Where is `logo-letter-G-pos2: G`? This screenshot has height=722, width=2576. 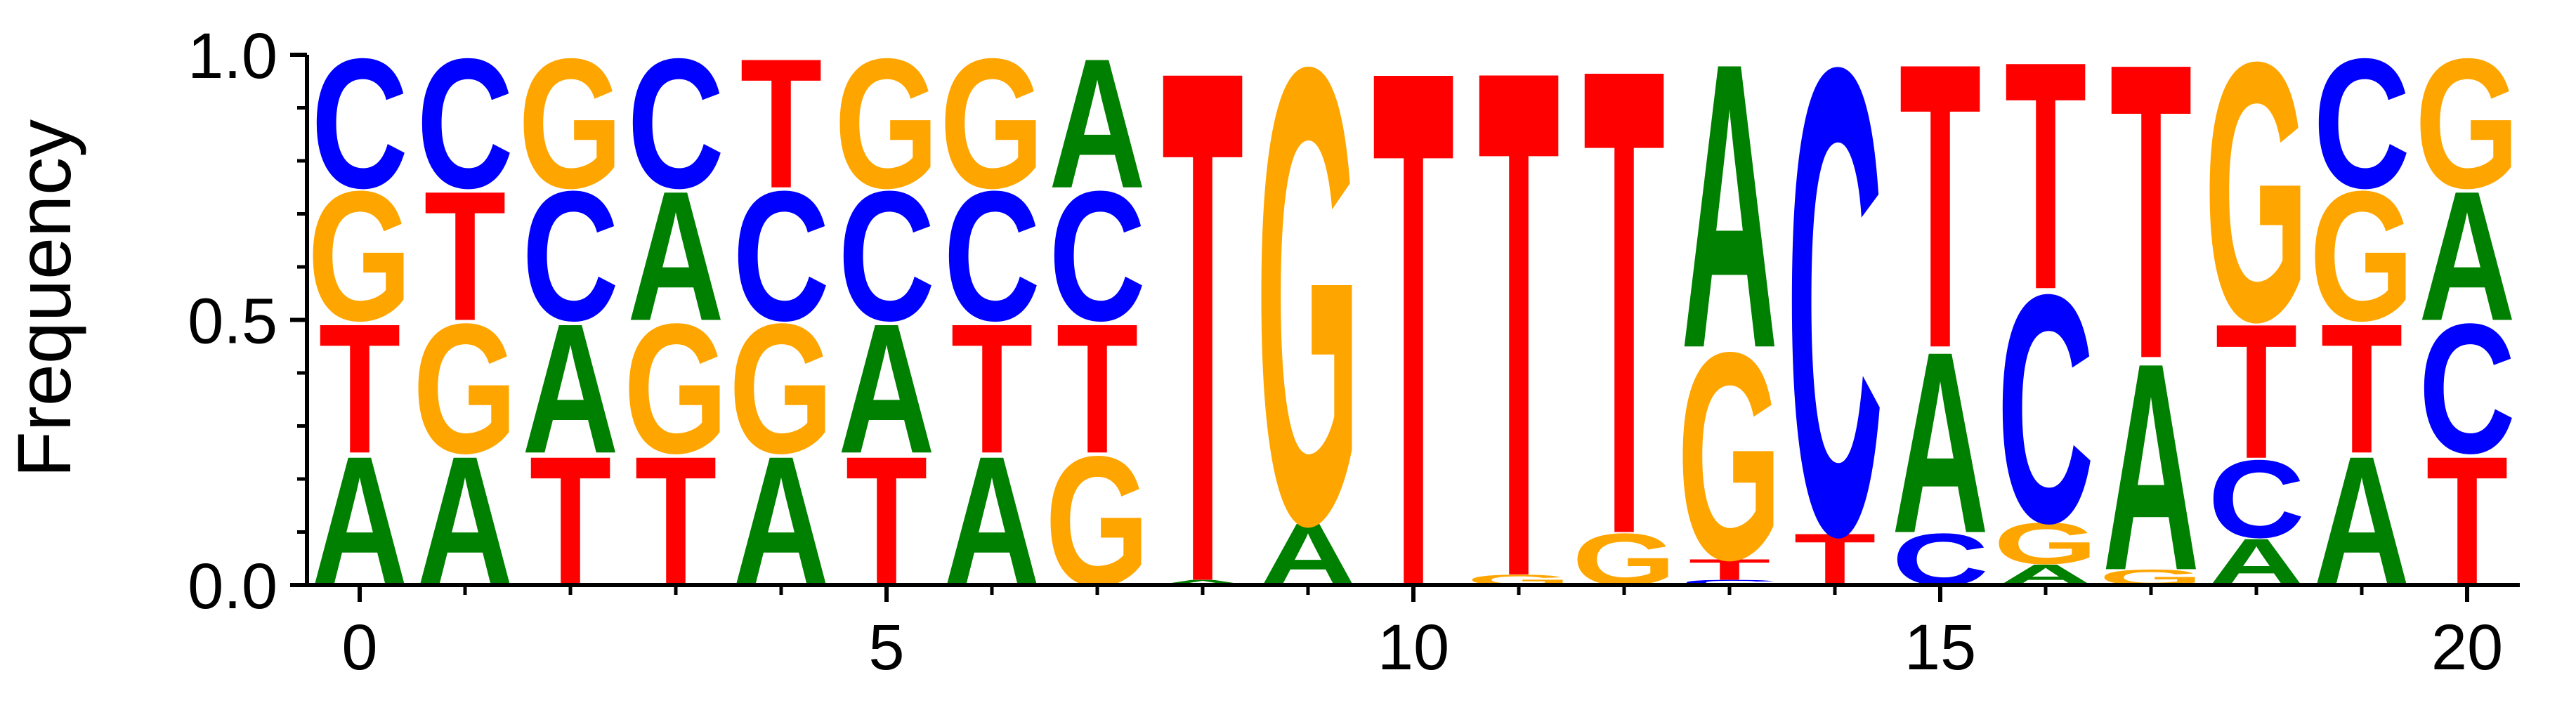
logo-letter-G-pos2: G is located at coordinates (570, 123).